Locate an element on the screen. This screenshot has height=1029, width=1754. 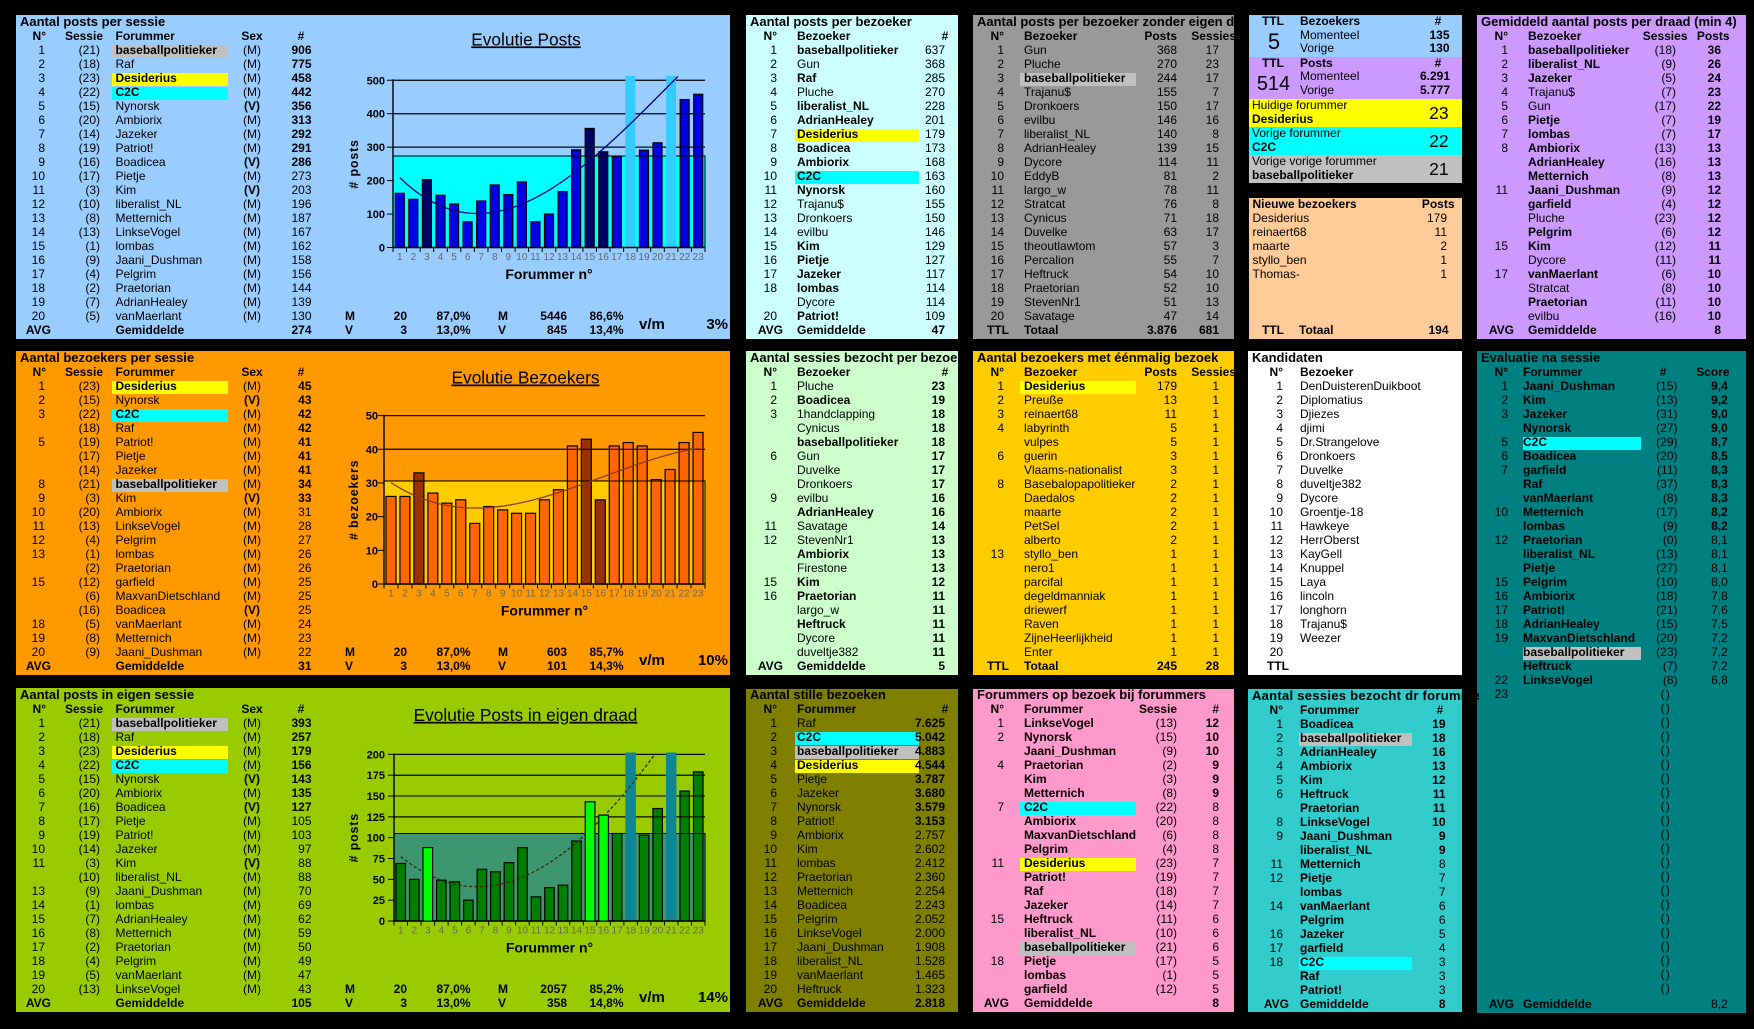
svg-text: 175 is located at coordinates (376, 776).